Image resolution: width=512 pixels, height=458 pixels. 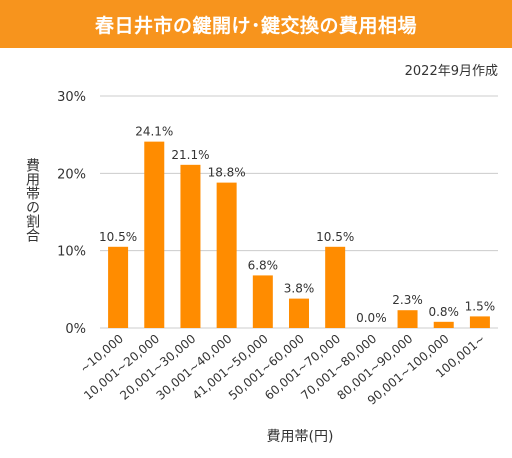 I want to click on data-label: 0.0%, so click(x=371, y=318).